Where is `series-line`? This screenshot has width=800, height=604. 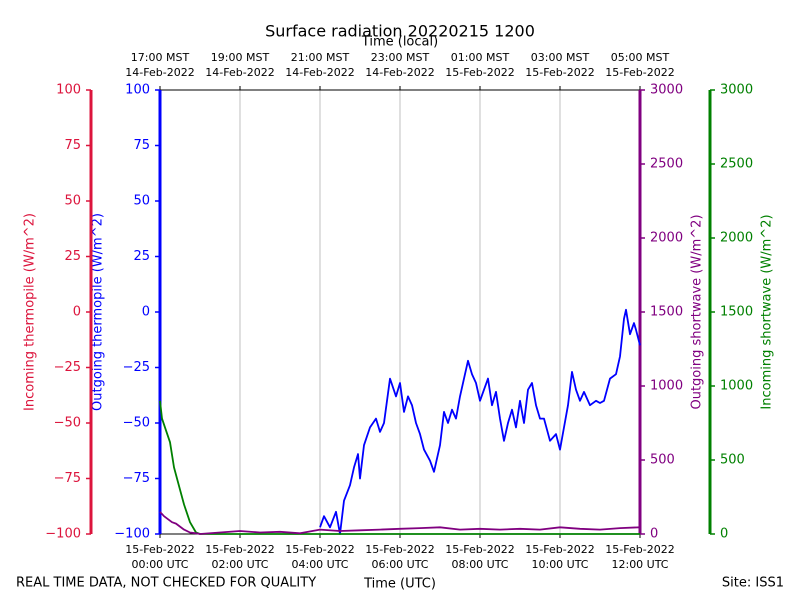
series-line is located at coordinates (400, 523).